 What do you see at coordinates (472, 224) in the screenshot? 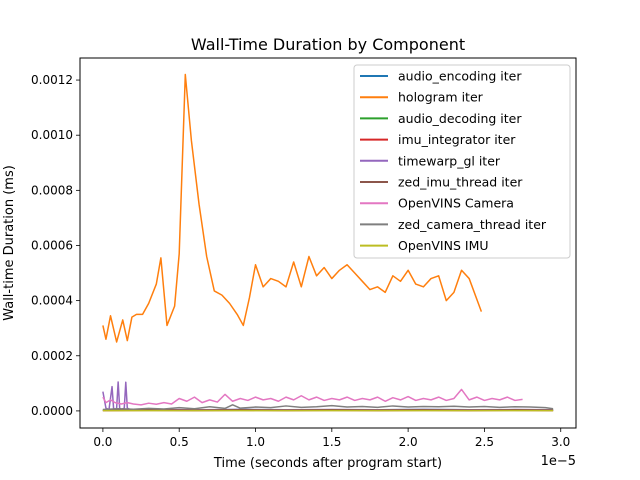
I see `legend-label: zed_camera_thread iter` at bounding box center [472, 224].